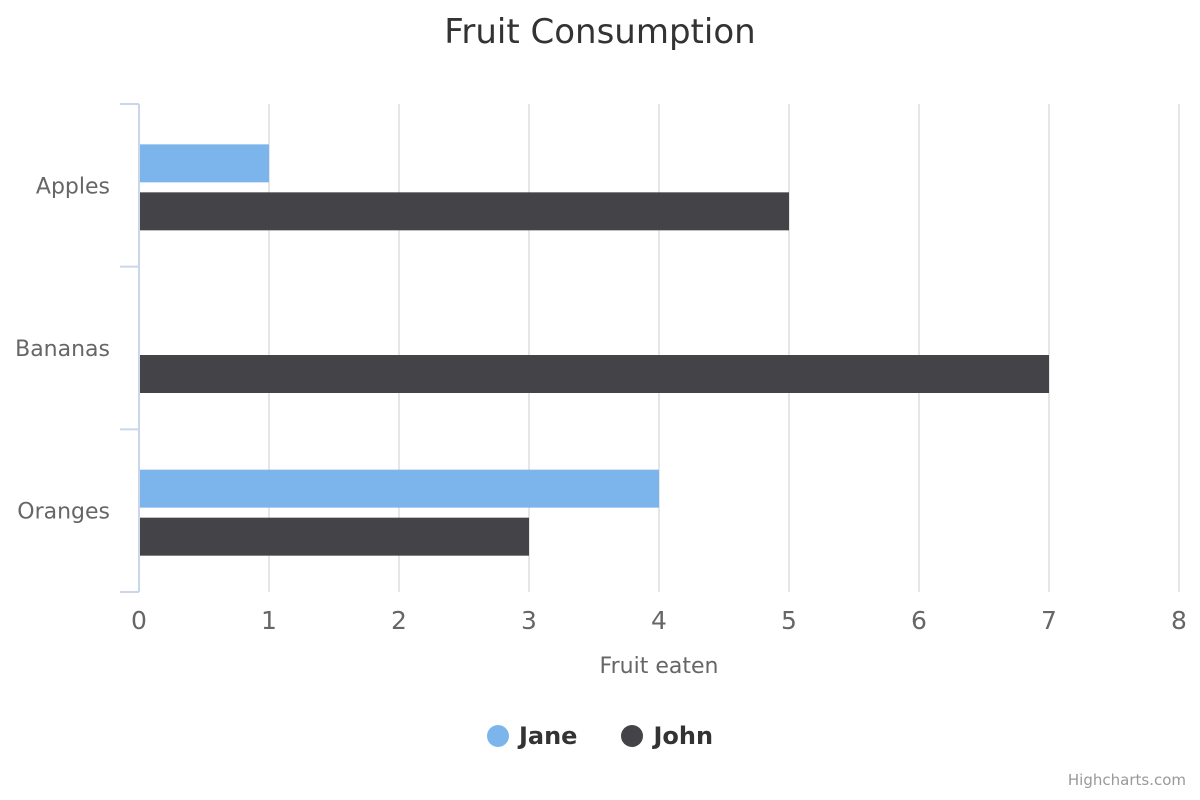 This screenshot has height=800, width=1200. I want to click on value-tick-label-3: 3, so click(529, 620).